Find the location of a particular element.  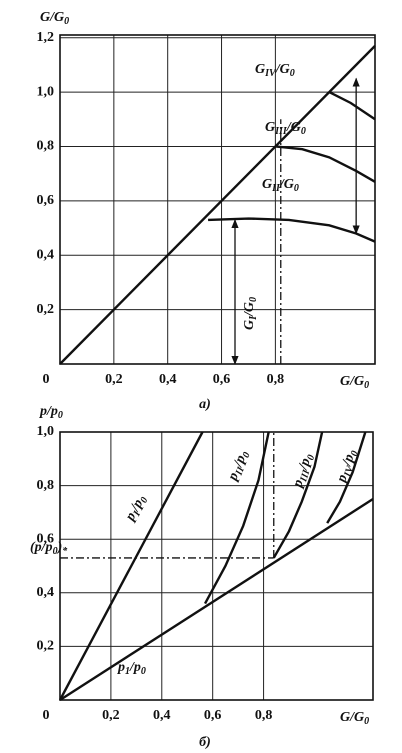

annotation: GIII/G0 is located at coordinates (285, 128).